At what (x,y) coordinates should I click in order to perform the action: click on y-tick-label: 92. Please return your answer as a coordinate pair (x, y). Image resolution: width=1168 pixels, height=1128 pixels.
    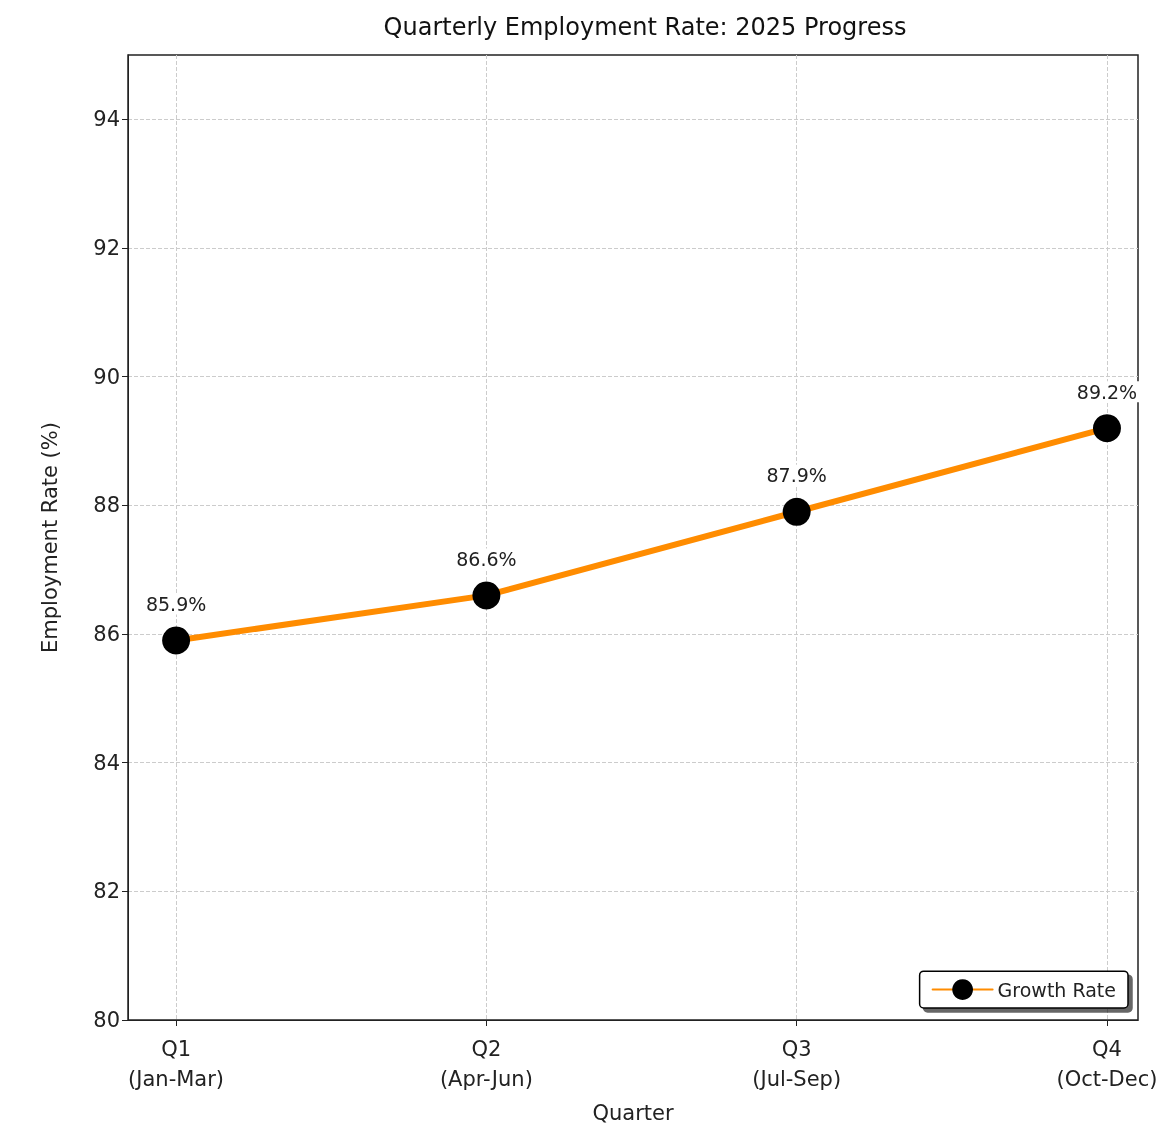
    Looking at the image, I should click on (106, 248).